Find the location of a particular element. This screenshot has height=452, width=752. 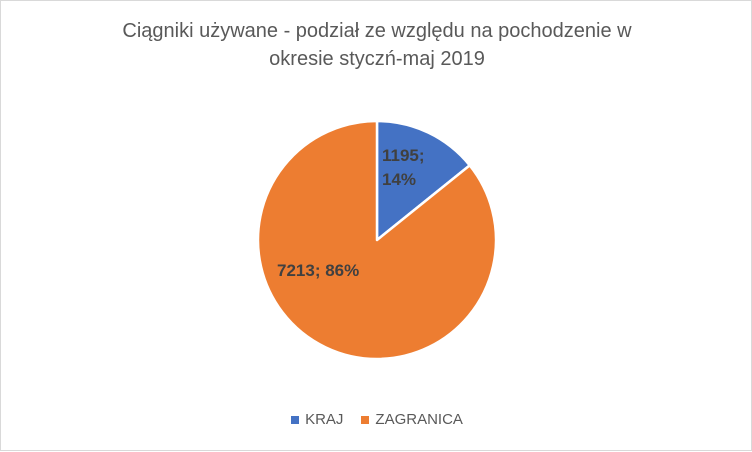

legend-item-kraj: KRAJ is located at coordinates (317, 419).